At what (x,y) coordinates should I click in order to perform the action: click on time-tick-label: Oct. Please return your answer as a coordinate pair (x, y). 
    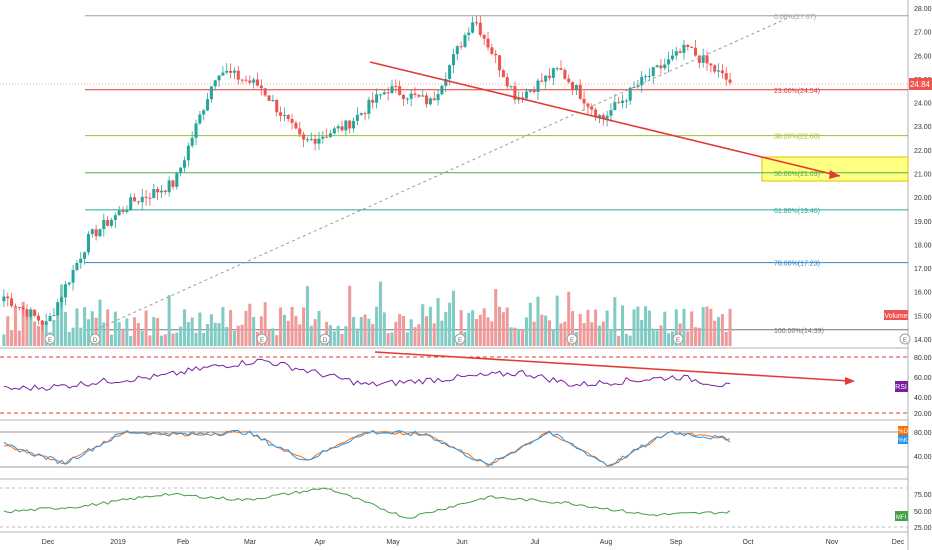
    Looking at the image, I should click on (748, 542).